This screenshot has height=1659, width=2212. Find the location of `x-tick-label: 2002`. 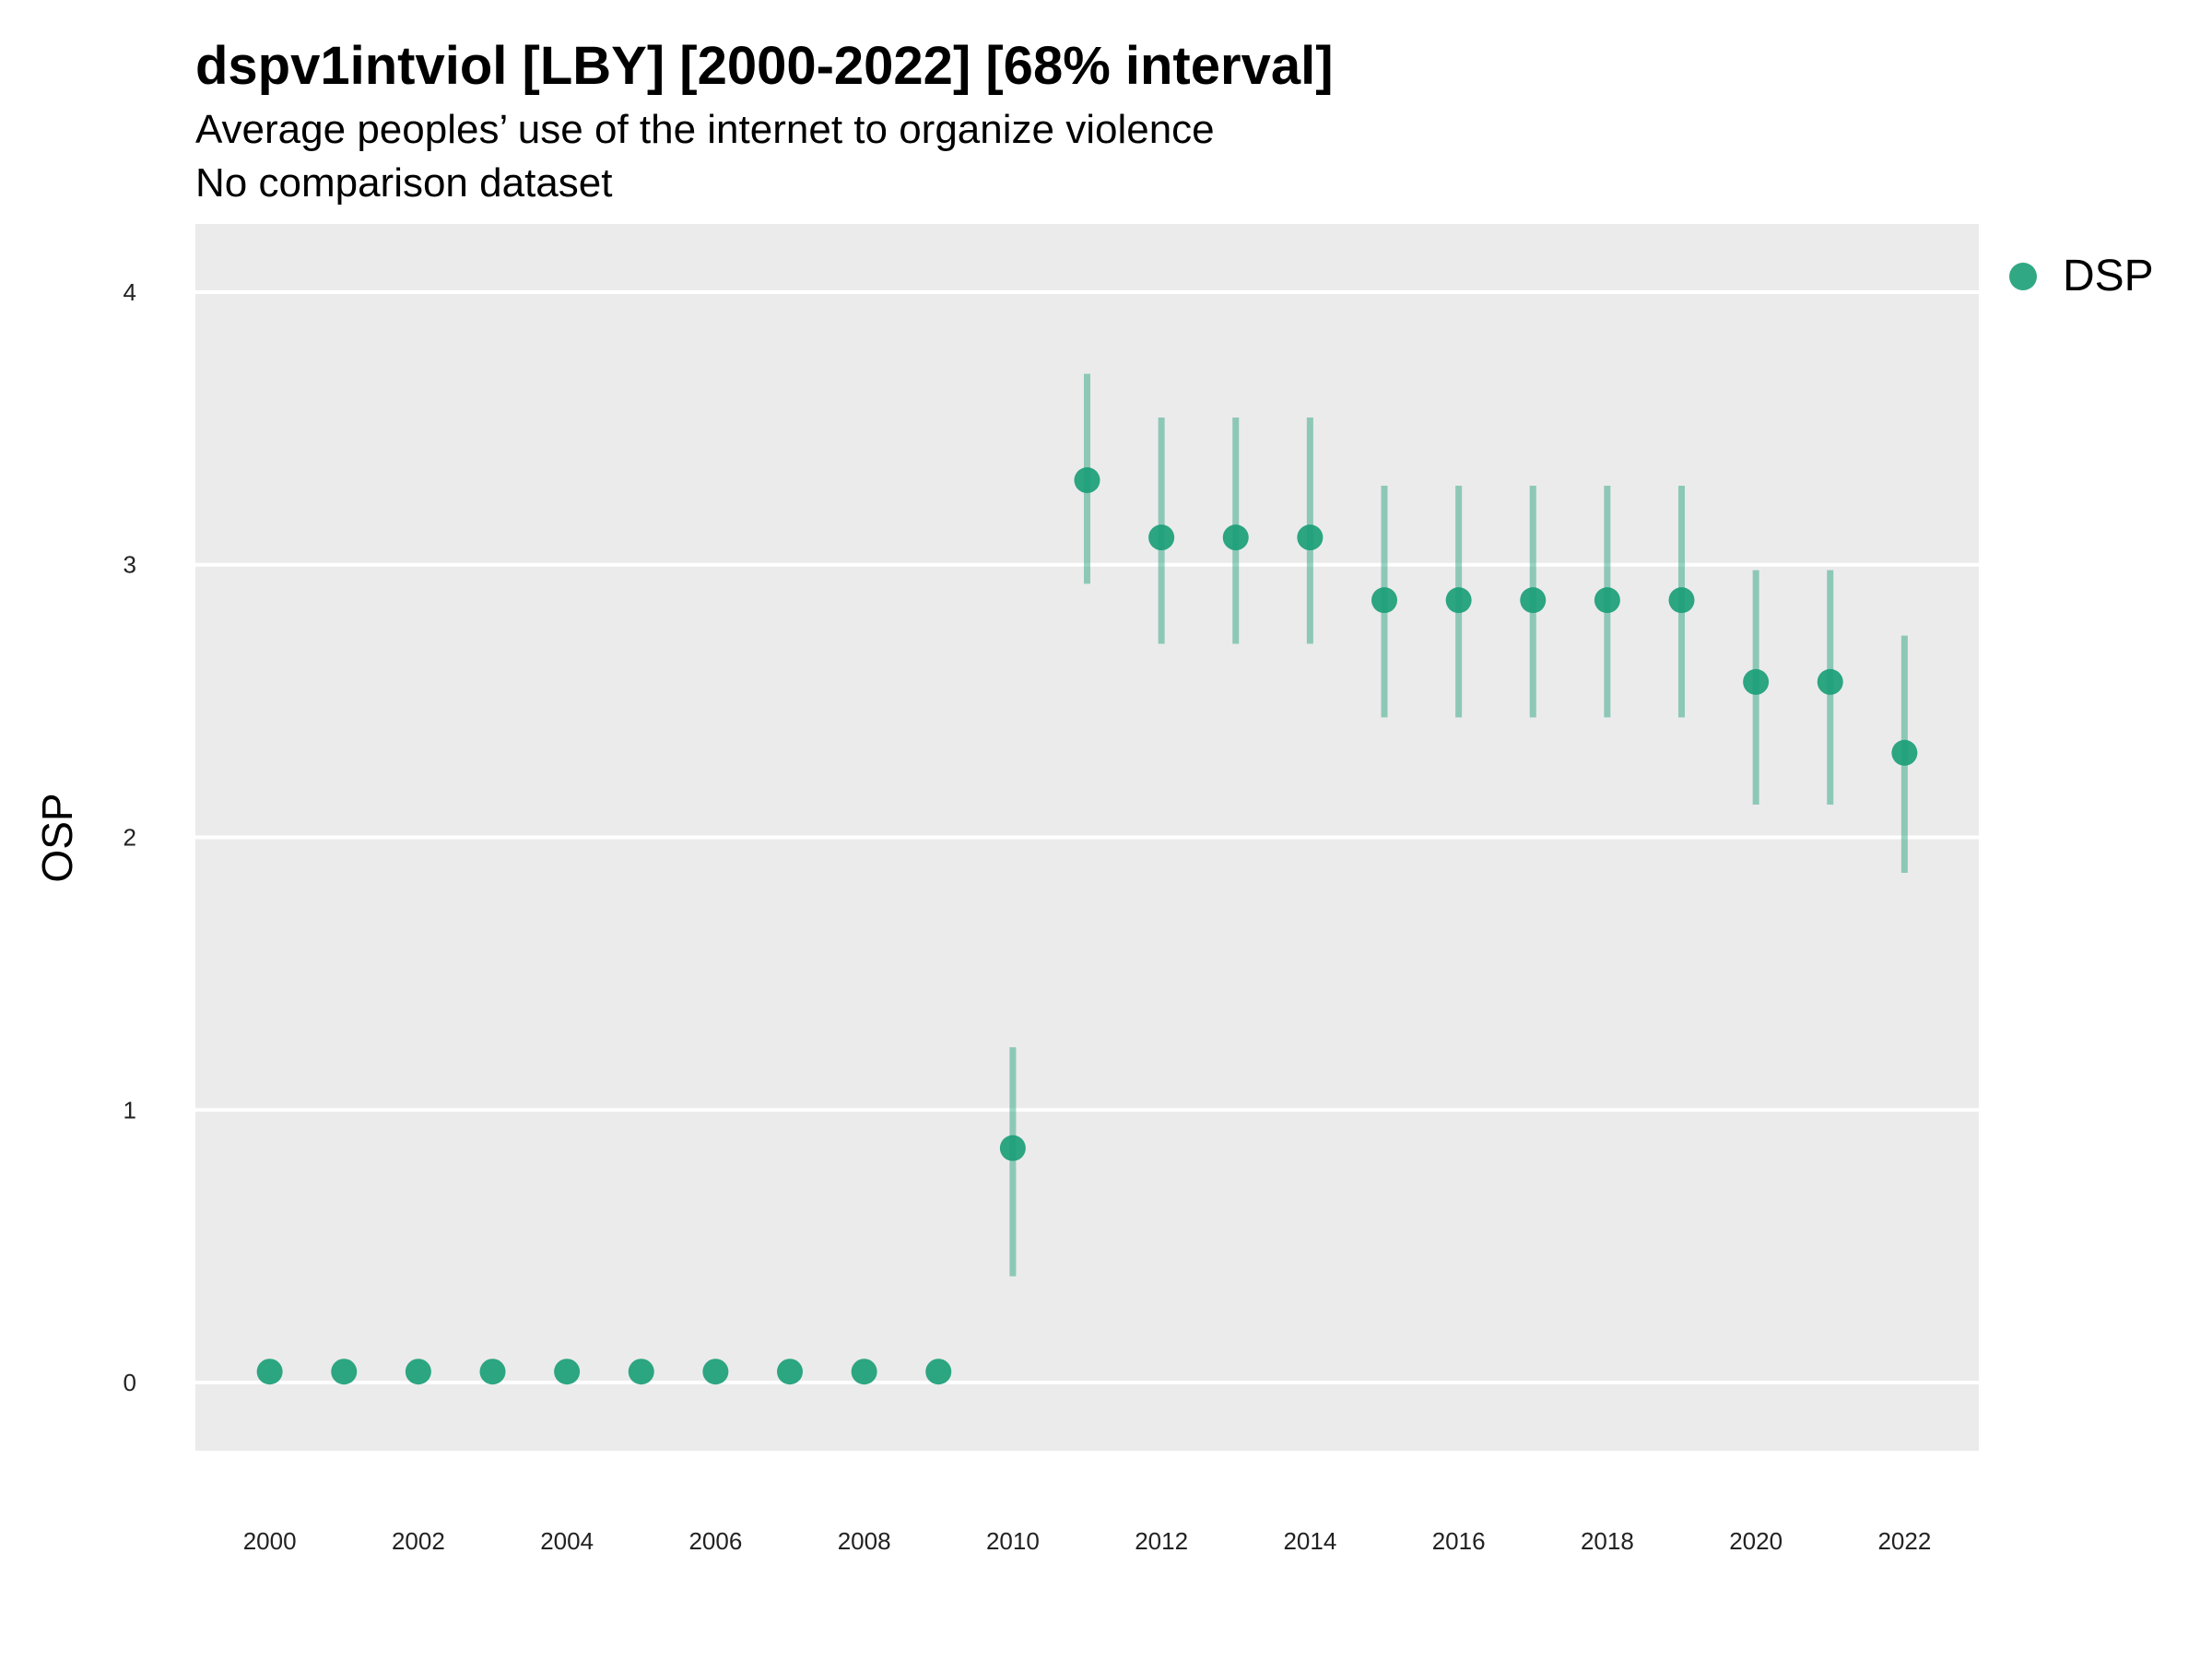

x-tick-label: 2002 is located at coordinates (418, 1541).